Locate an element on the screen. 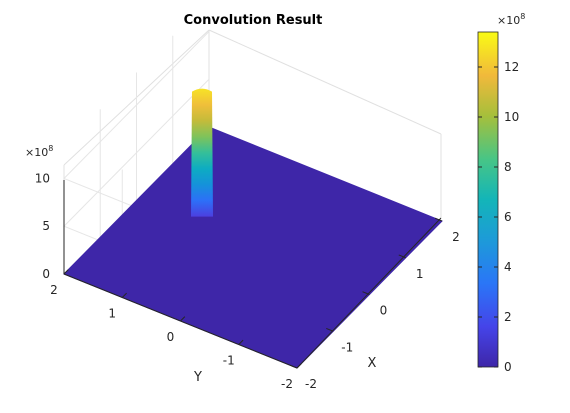  y-axis: -2 -1 0 1 2 Y is located at coordinates (176, 330).